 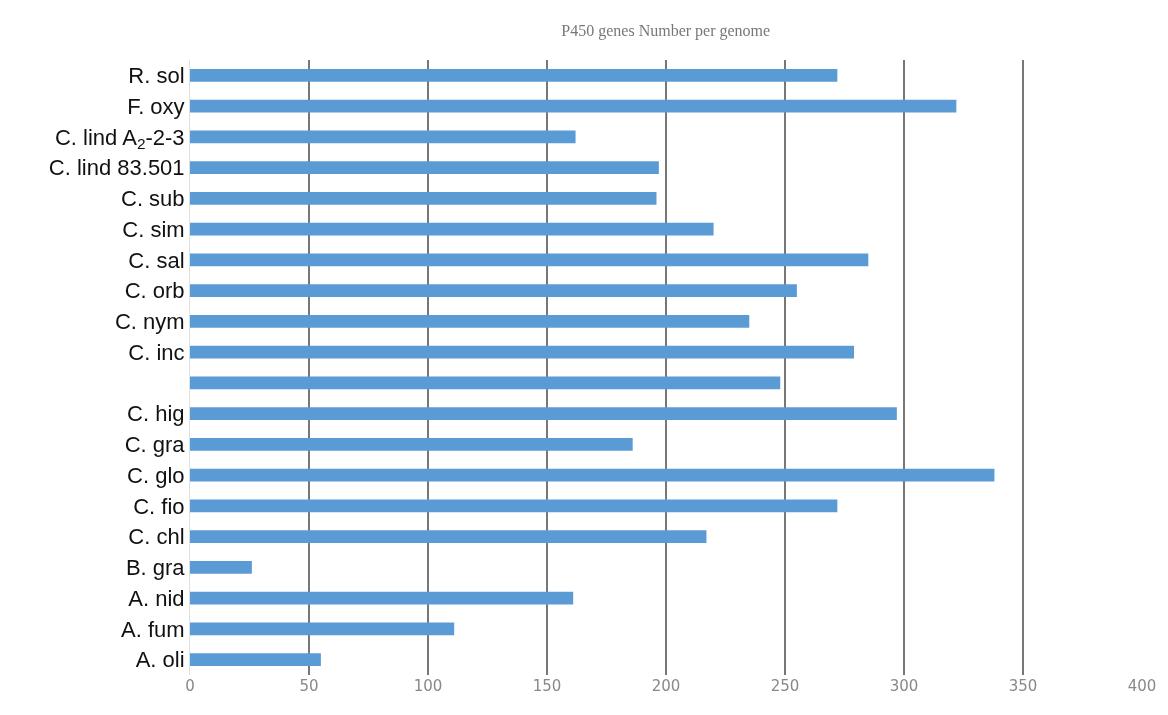 What do you see at coordinates (159, 506) in the screenshot?
I see `y-tick-label: C. fio` at bounding box center [159, 506].